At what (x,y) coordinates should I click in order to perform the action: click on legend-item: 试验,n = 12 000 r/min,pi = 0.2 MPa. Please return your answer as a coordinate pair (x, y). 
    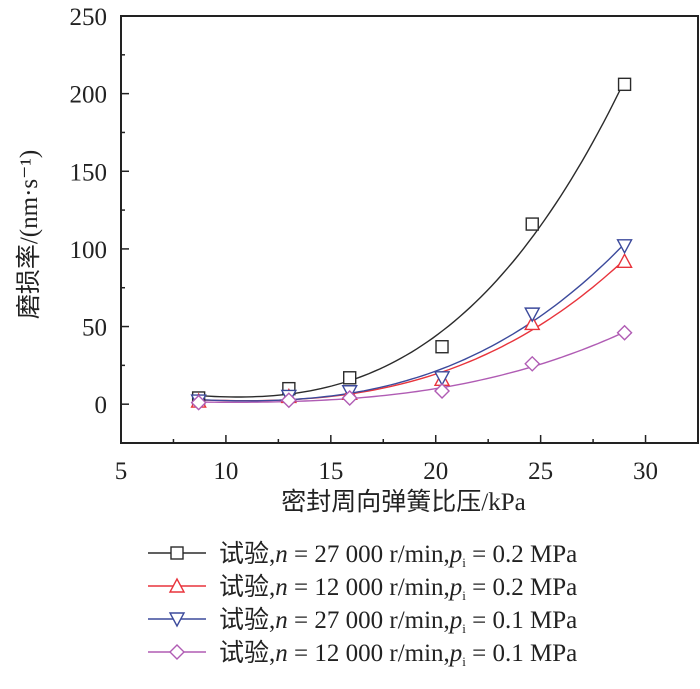
    Looking at the image, I should click on (363, 586).